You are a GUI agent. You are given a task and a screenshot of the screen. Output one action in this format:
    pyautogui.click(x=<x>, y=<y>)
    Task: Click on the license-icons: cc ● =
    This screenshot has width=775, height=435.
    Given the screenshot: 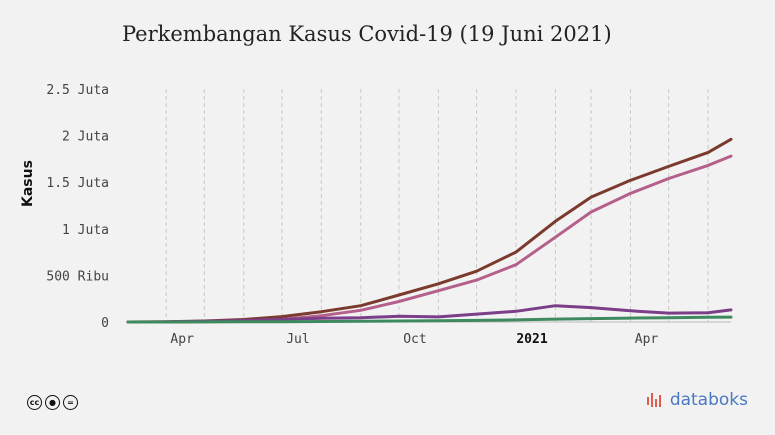 What is the action you would take?
    pyautogui.click(x=52, y=402)
    